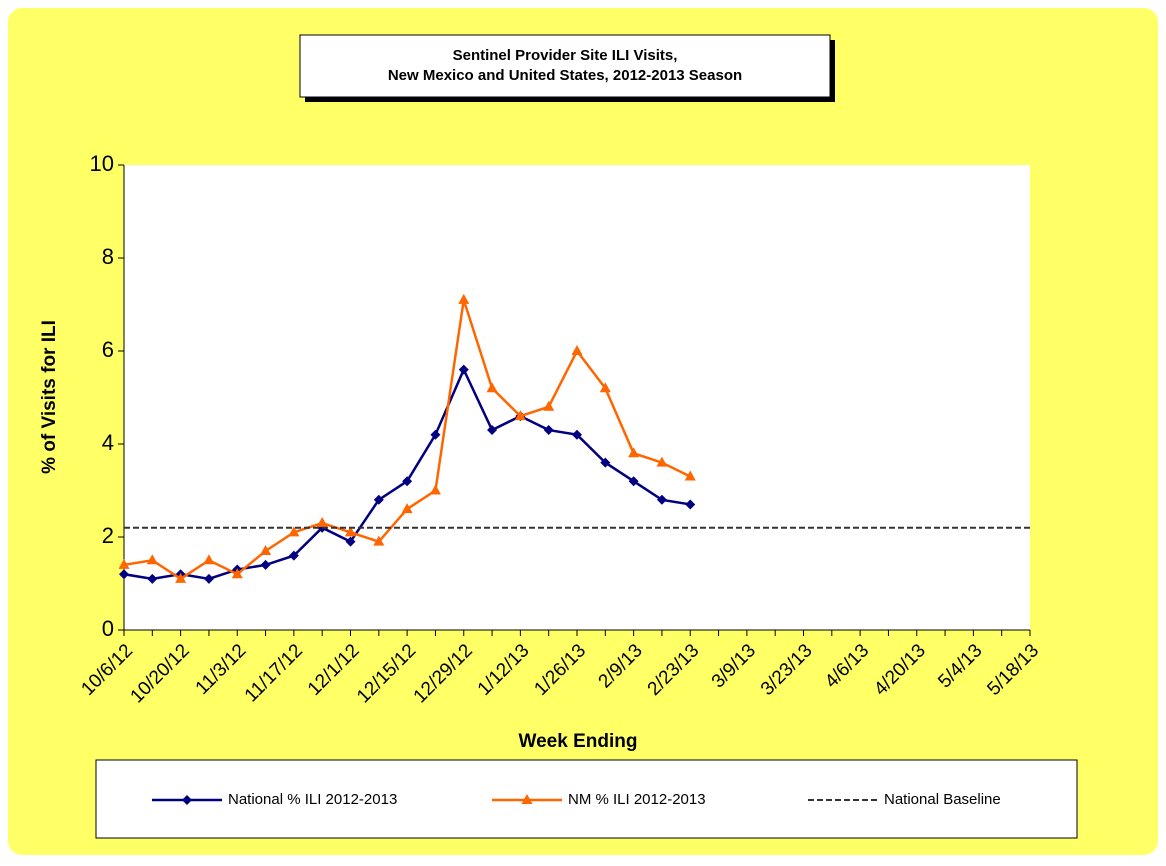 This screenshot has height=866, width=1166. Describe the element at coordinates (108, 628) in the screenshot. I see `y-tick-label: 0` at that location.